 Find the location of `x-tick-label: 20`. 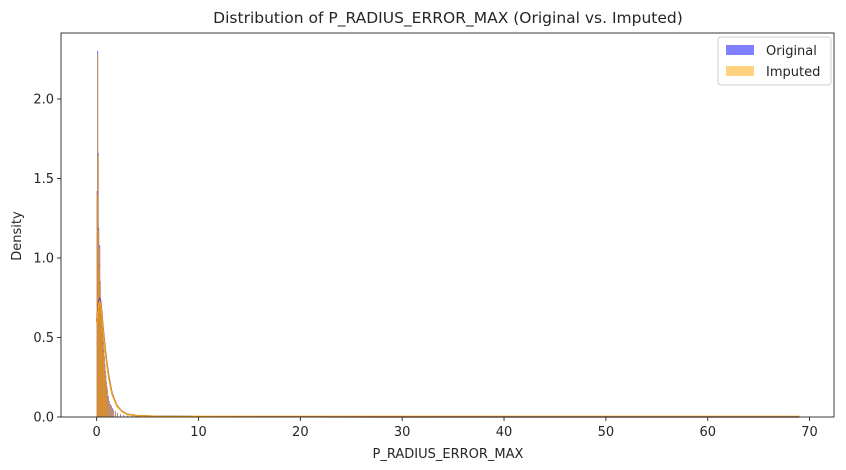

x-tick-label: 20 is located at coordinates (300, 432).